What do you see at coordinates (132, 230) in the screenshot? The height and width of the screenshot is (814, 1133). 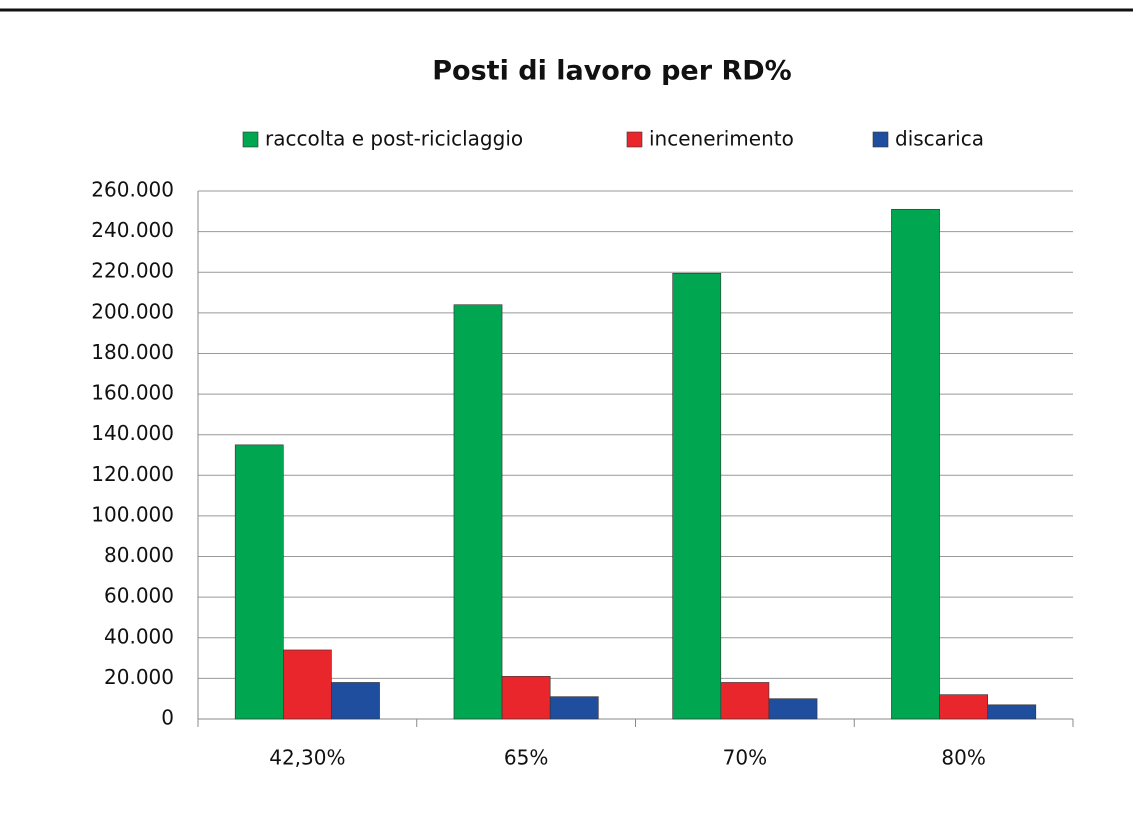 I see `y-tick-label: 240.000` at bounding box center [132, 230].